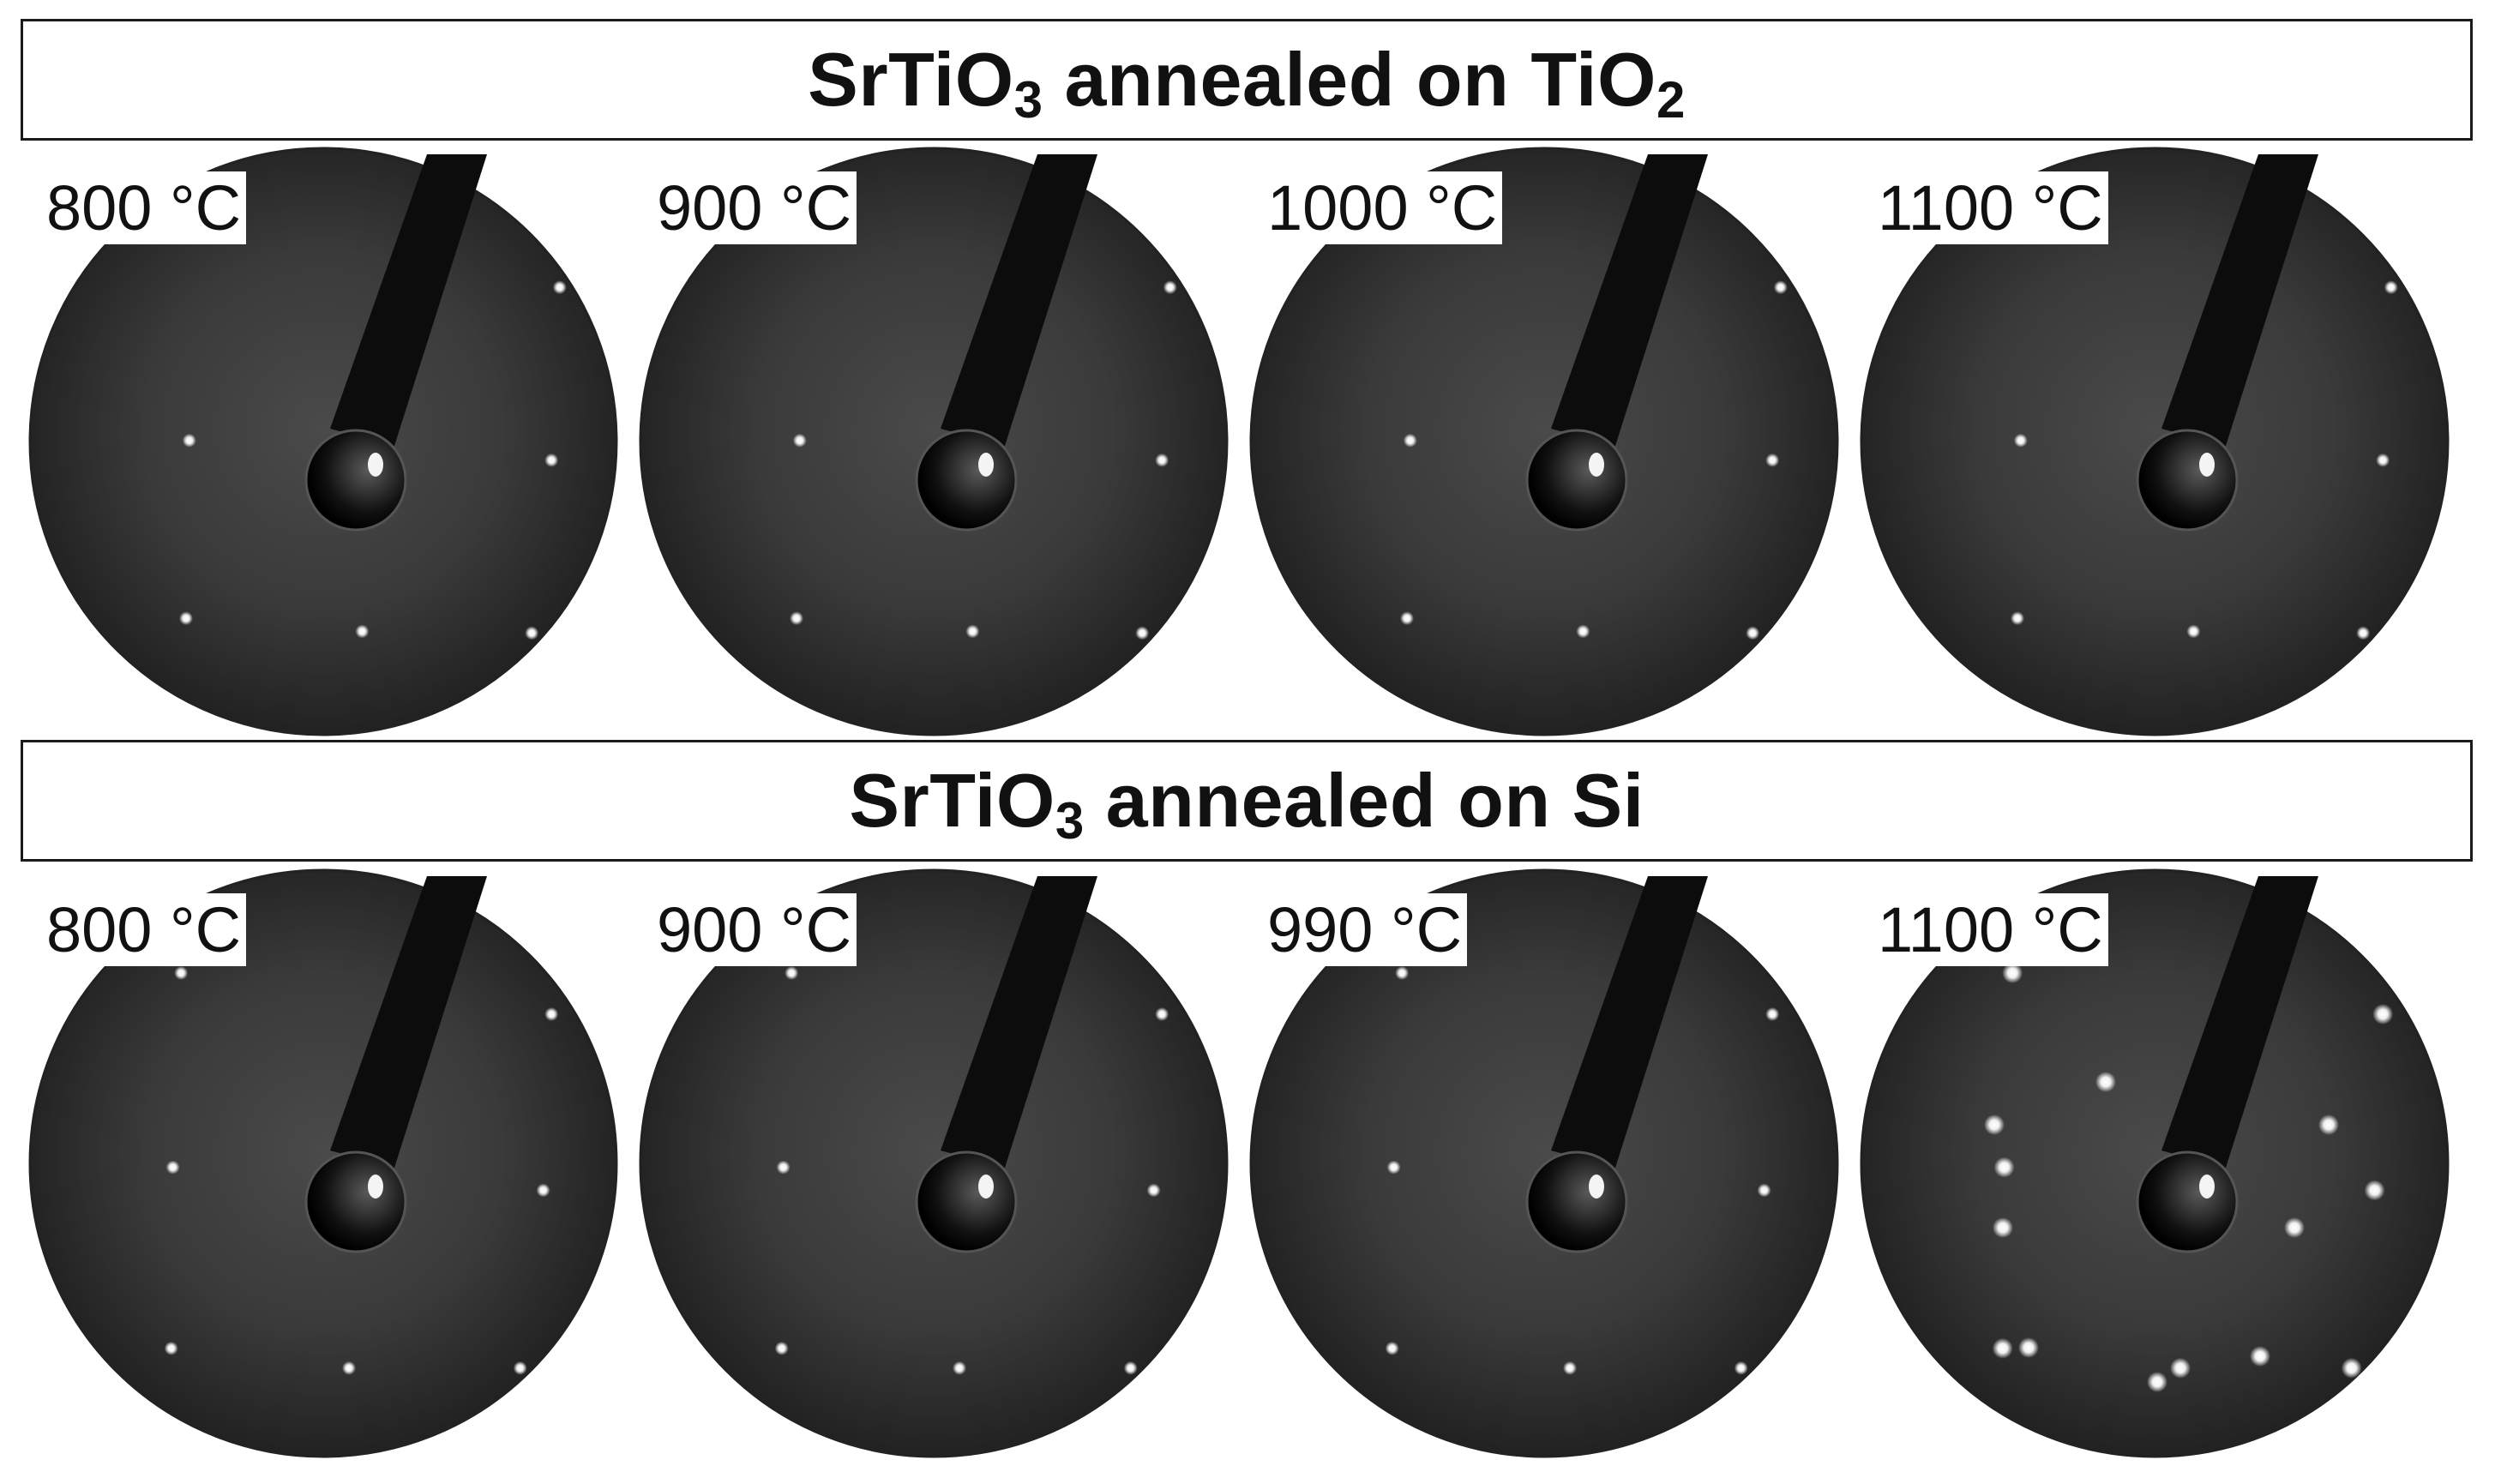  I want to click on row1-panel-4: 1100 °C, so click(2155, 441).